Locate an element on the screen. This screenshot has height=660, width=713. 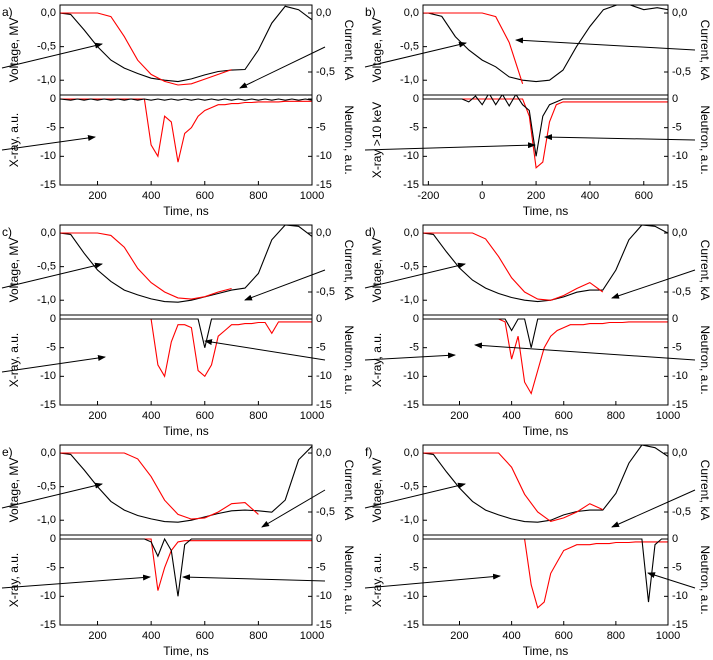
panel-label: d) is located at coordinates (370, 232).